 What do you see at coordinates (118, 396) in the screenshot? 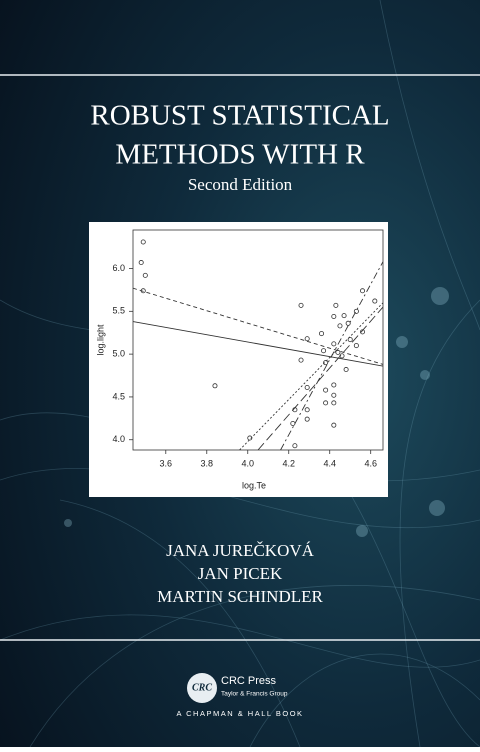
I see `y-tick-label: 4.5` at bounding box center [118, 396].